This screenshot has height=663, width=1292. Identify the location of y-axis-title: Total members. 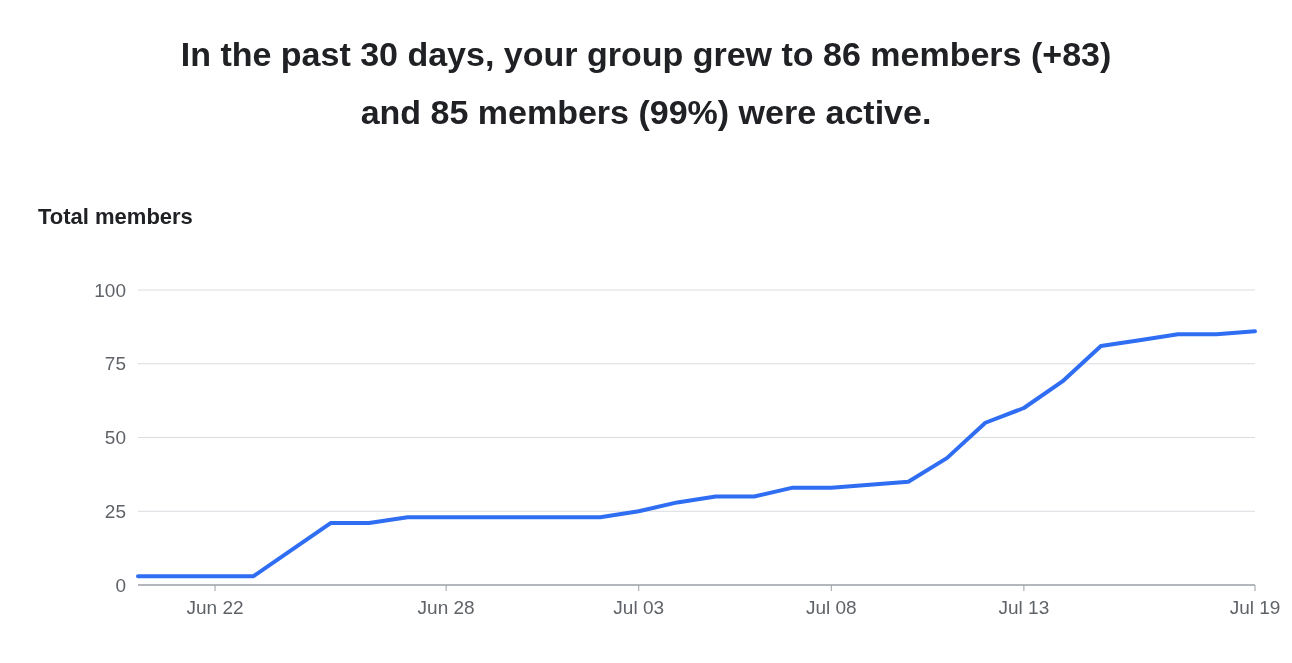
(115, 216).